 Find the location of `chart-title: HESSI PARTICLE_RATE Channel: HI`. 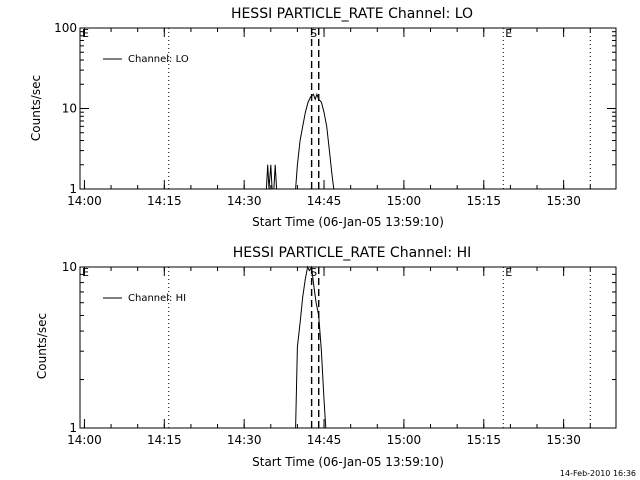

chart-title: HESSI PARTICLE_RATE Channel: HI is located at coordinates (352, 253).